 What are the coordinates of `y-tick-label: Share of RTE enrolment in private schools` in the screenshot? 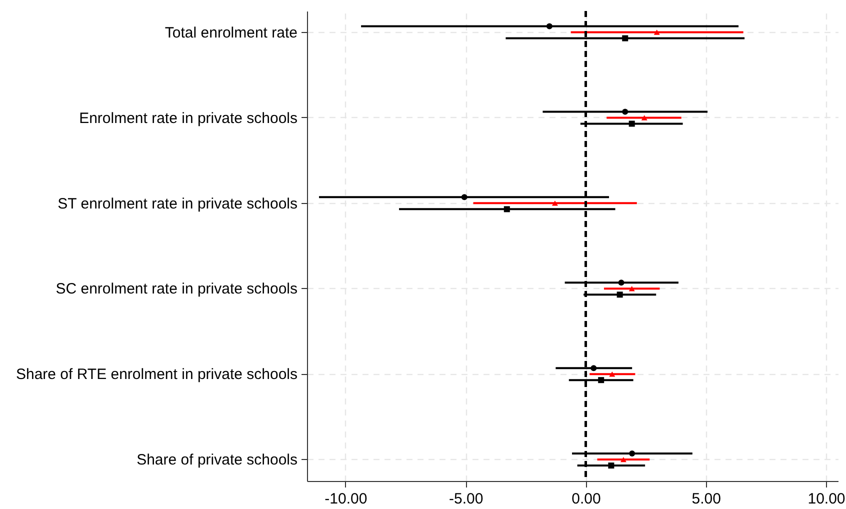 It's located at (157, 375).